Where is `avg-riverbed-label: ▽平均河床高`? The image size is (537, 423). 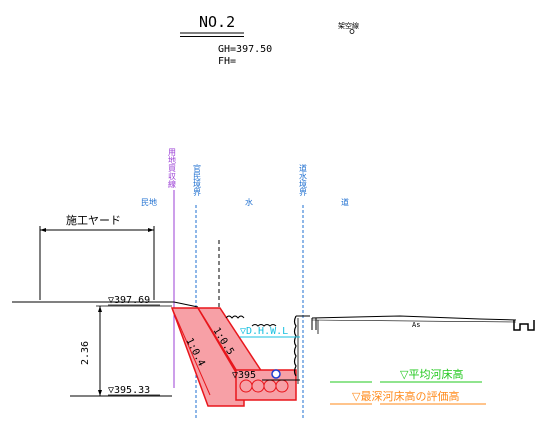
avg-riverbed-label: ▽平均河床高 is located at coordinates (431, 374).